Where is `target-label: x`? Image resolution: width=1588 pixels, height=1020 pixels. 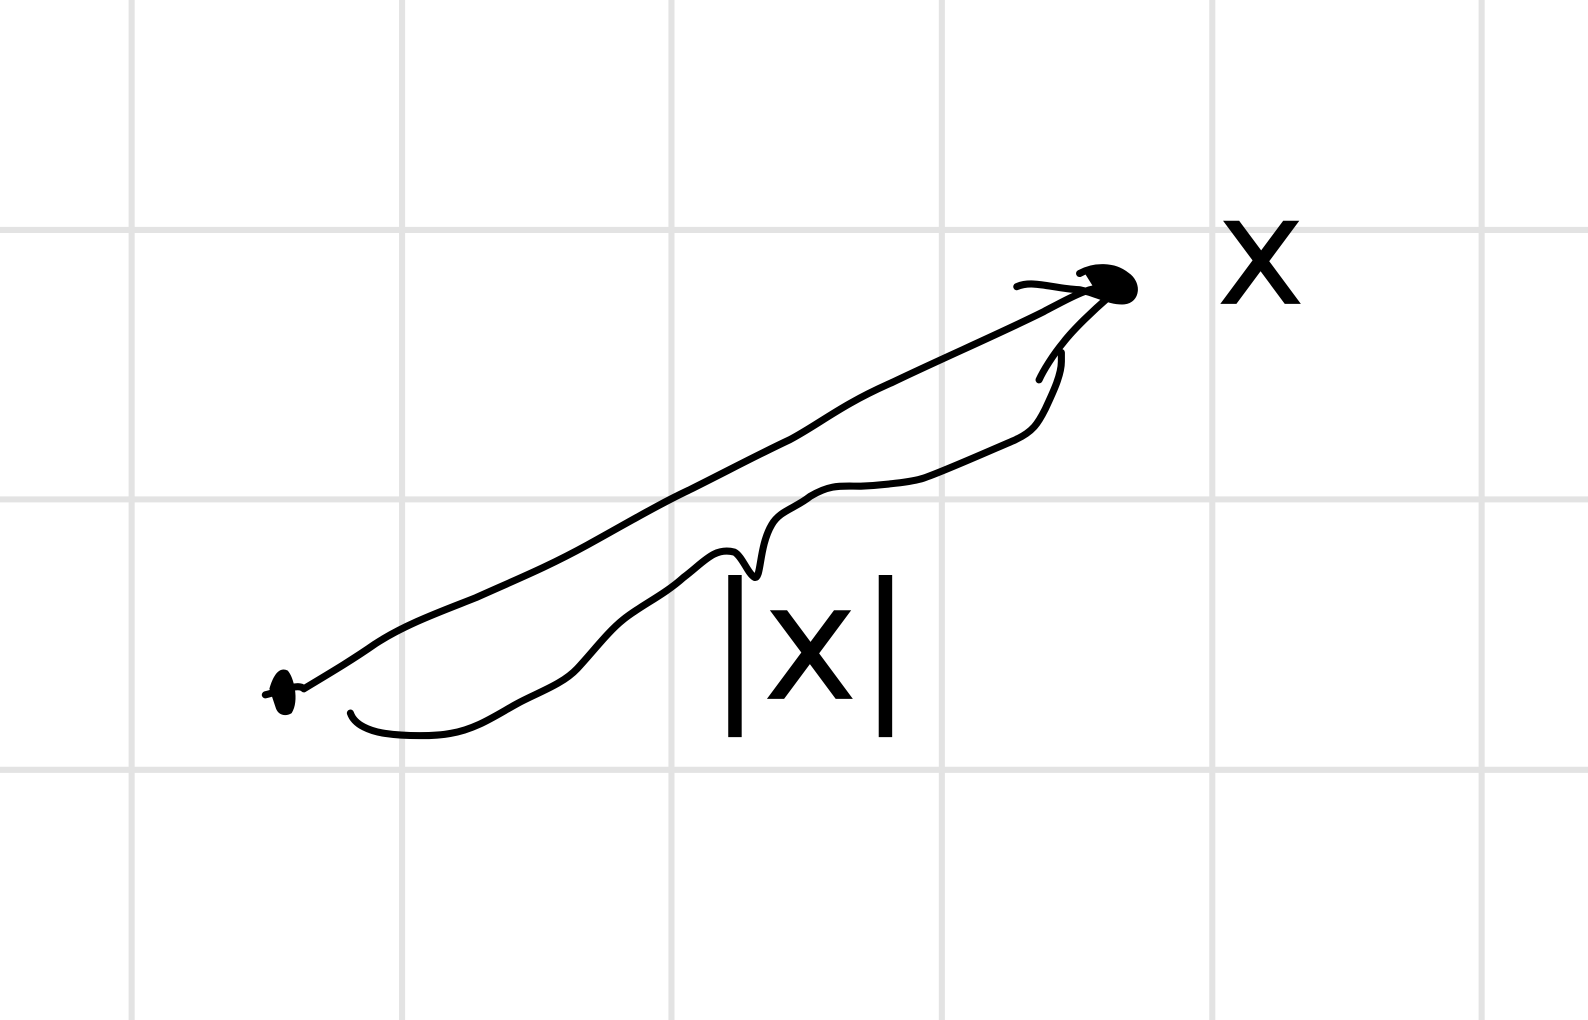
target-label: x is located at coordinates (1261, 251).